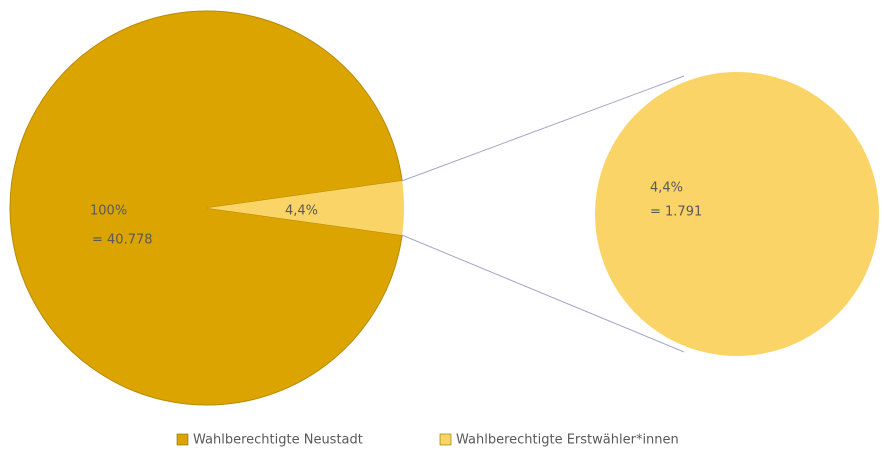 This screenshot has height=453, width=884. I want to click on data-label: = 1.791, so click(676, 212).